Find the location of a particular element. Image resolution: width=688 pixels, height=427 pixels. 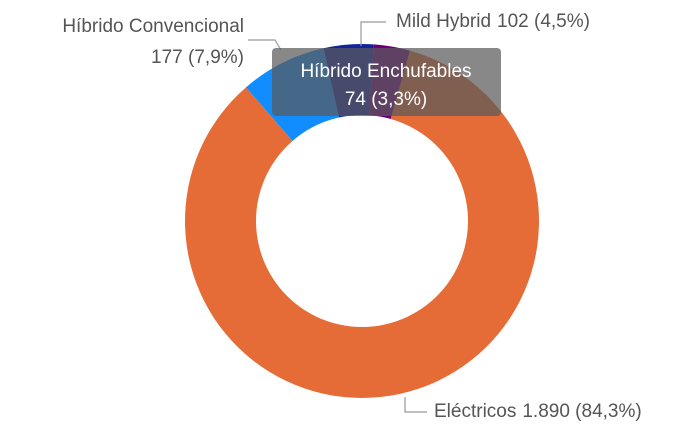

tooltip: Híbrido Enchufables 74 (3,3%) is located at coordinates (386, 82).